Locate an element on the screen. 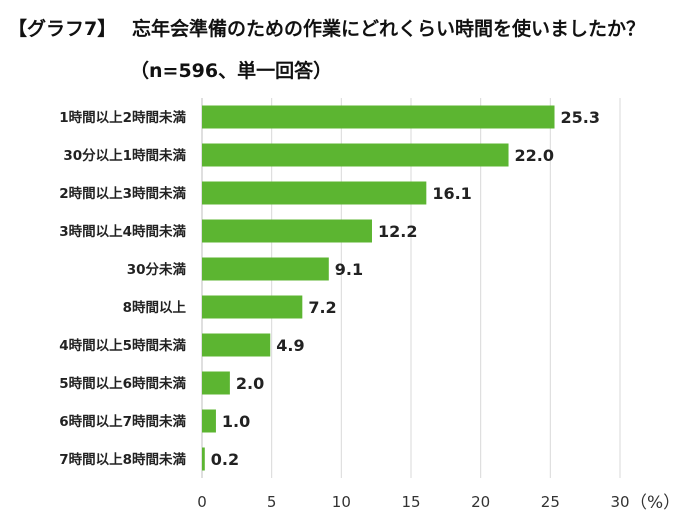 This screenshot has width=700, height=529. x-tick-label: 0 is located at coordinates (202, 502).